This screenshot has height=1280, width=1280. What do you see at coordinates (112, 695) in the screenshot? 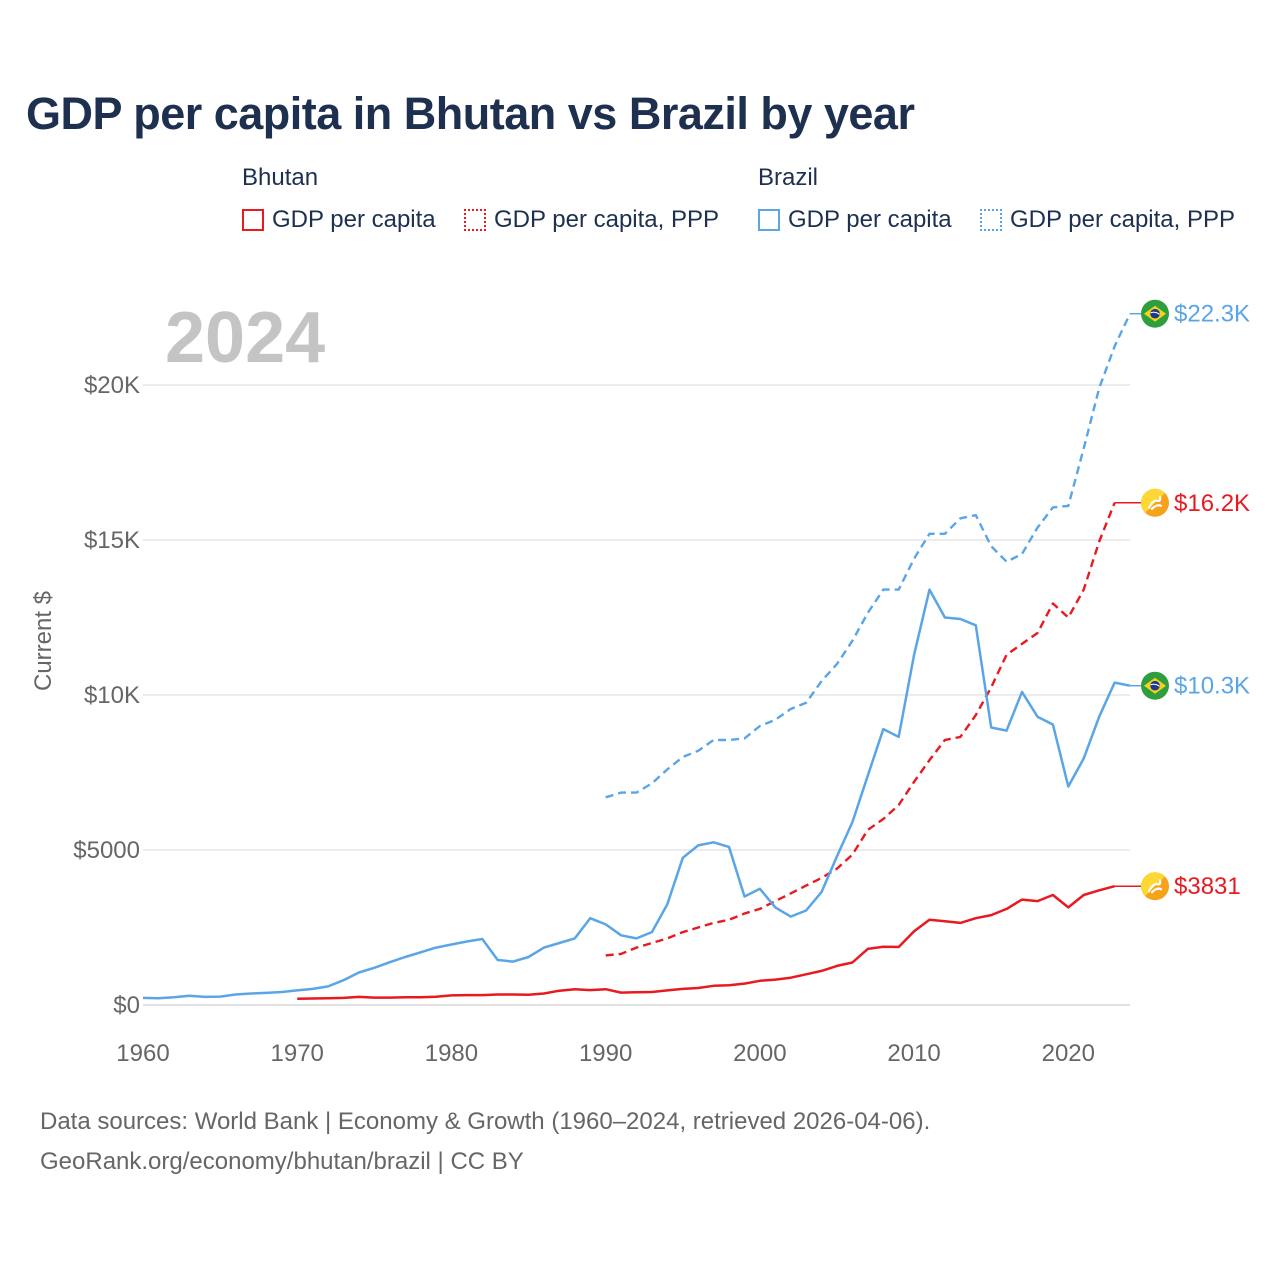
I see `y-tick-label: $10K` at bounding box center [112, 695].